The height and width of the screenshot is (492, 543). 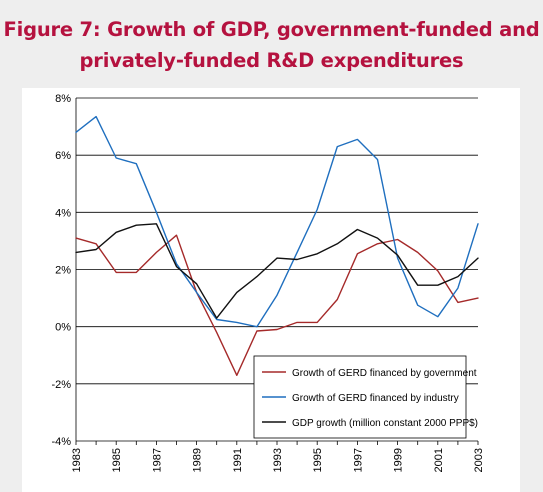 What do you see at coordinates (271, 60) in the screenshot?
I see `chart-title-line-2: privately-funded R&D expenditures` at bounding box center [271, 60].